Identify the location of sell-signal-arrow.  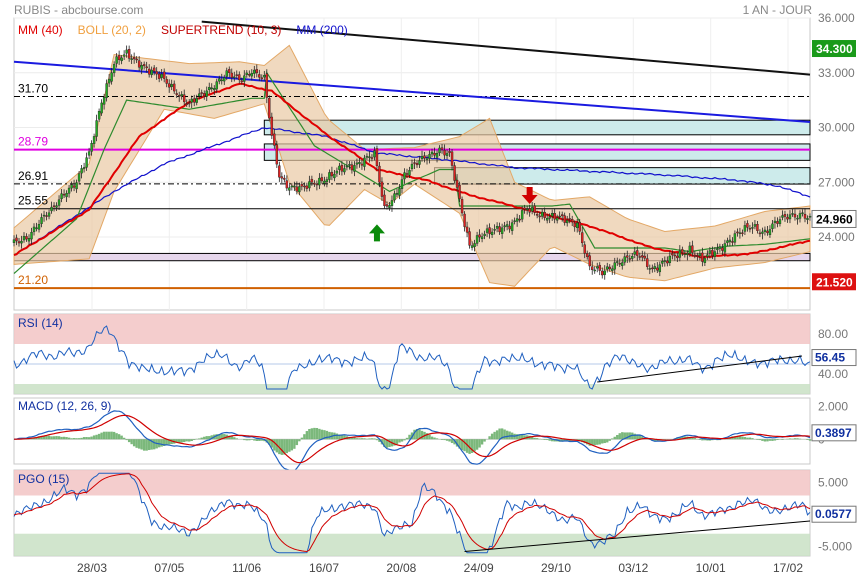
(529, 196).